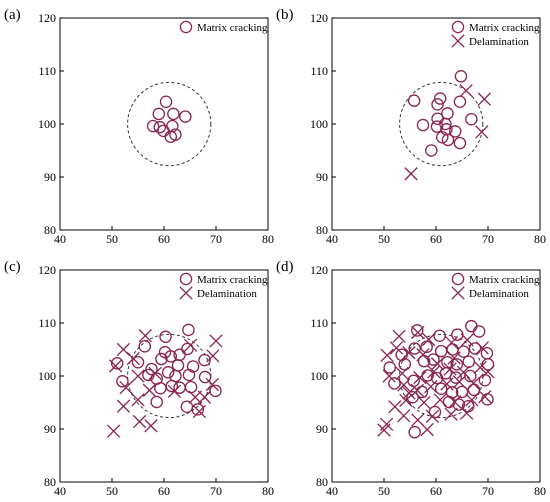 The image size is (550, 502). I want to click on panel-label: (a), so click(12, 15).